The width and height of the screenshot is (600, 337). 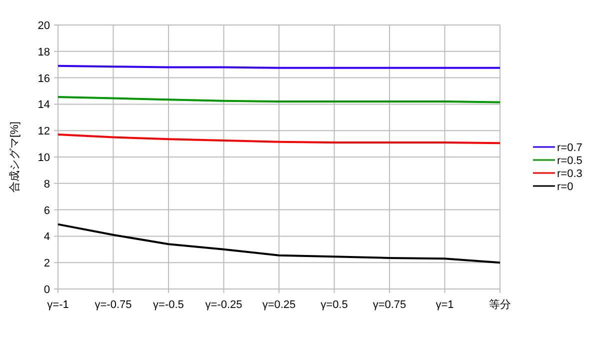 I want to click on y-tick-label: 6, so click(x=47, y=210).